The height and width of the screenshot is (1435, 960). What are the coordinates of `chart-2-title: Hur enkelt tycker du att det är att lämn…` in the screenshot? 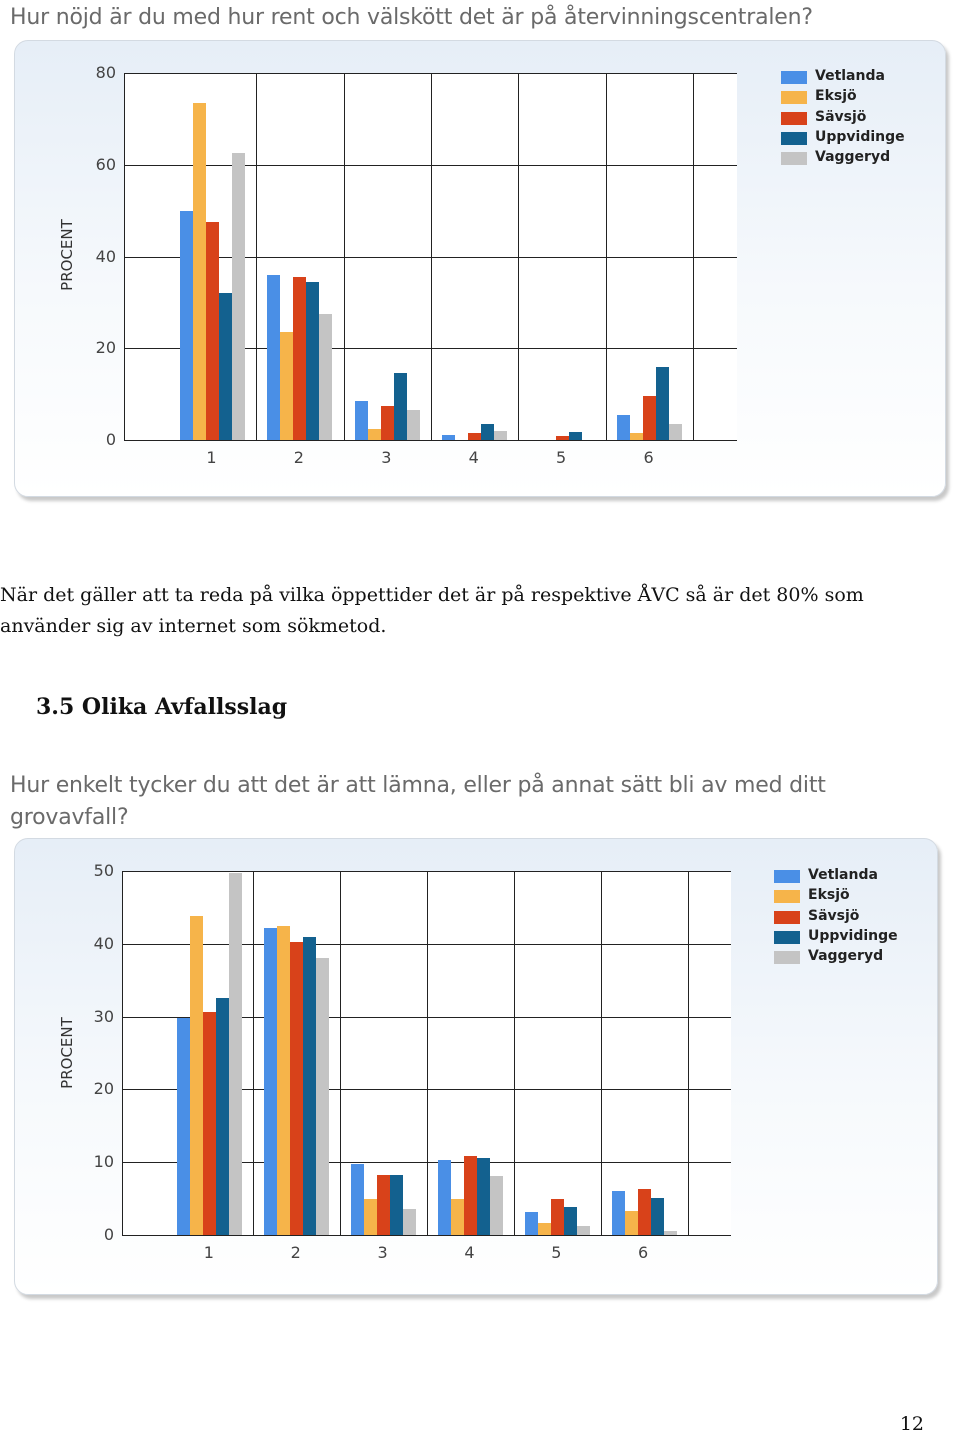 It's located at (418, 801).